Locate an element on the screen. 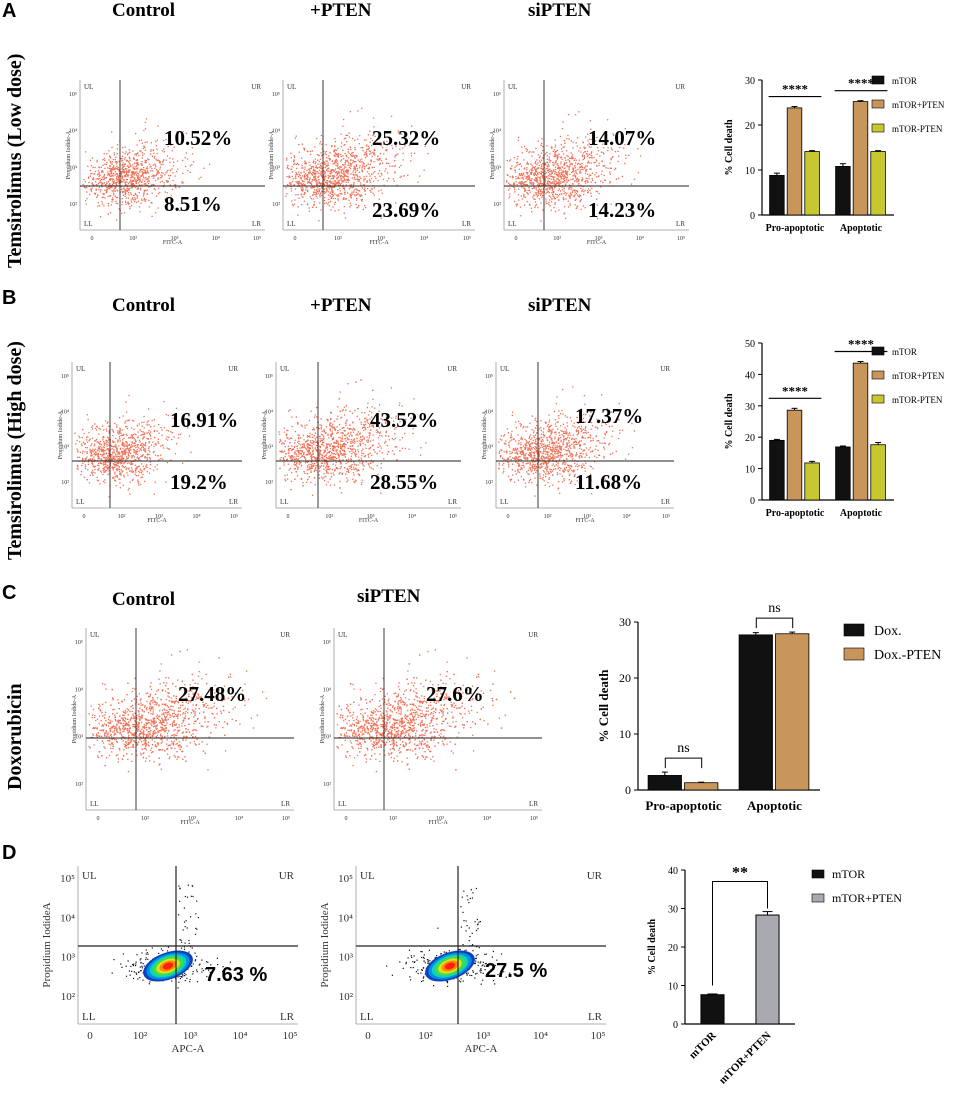 The width and height of the screenshot is (969, 1098). condition-label-a-pten: +PTEN is located at coordinates (341, 10).